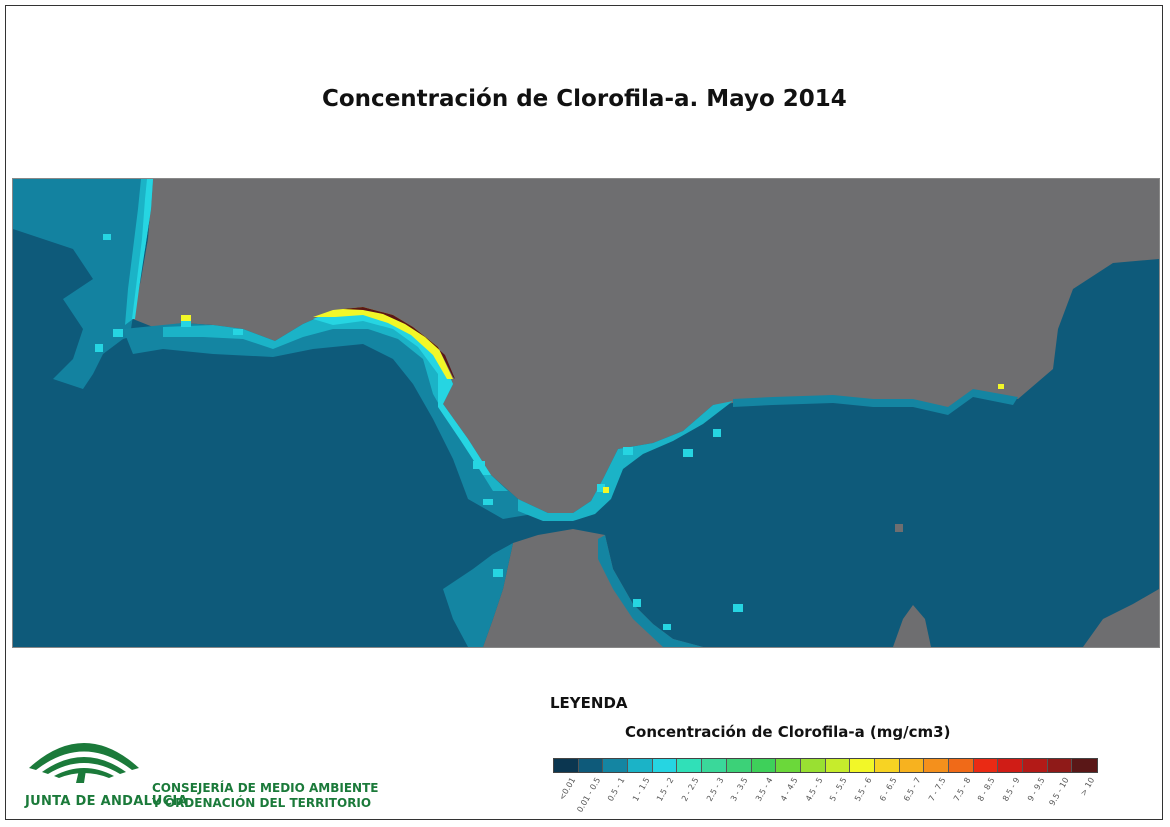  Describe the element at coordinates (84, 763) in the screenshot. I see `junta-andalucia-logo-icon` at that location.